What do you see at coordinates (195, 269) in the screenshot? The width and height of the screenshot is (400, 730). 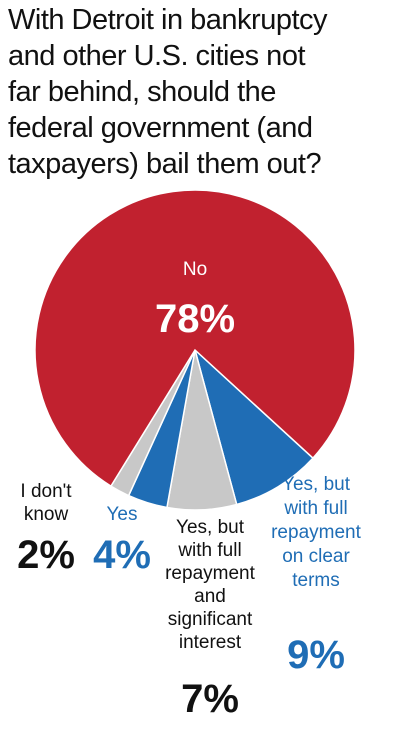 I see `slice-label: No` at bounding box center [195, 269].